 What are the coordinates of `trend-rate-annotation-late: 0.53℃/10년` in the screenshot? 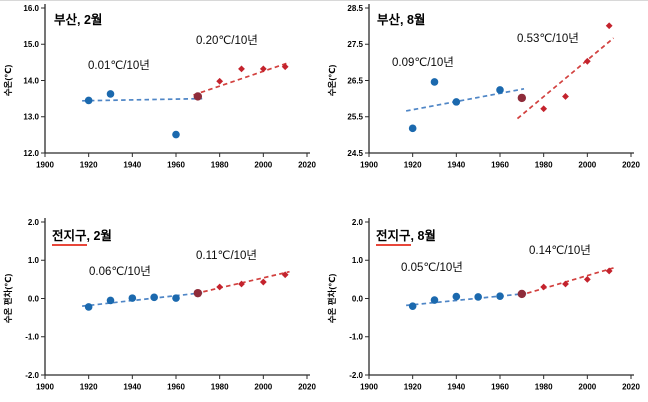 It's located at (548, 39).